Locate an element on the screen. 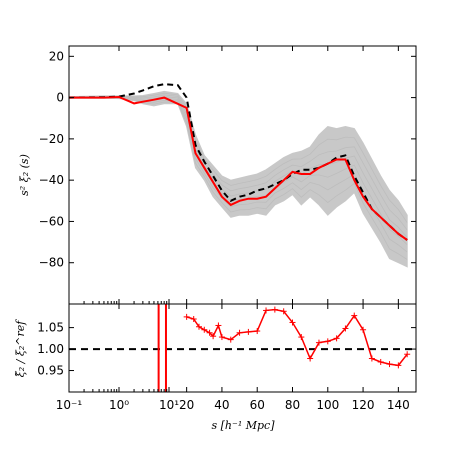  x-tick-label: 10⁻¹ is located at coordinates (69, 405).